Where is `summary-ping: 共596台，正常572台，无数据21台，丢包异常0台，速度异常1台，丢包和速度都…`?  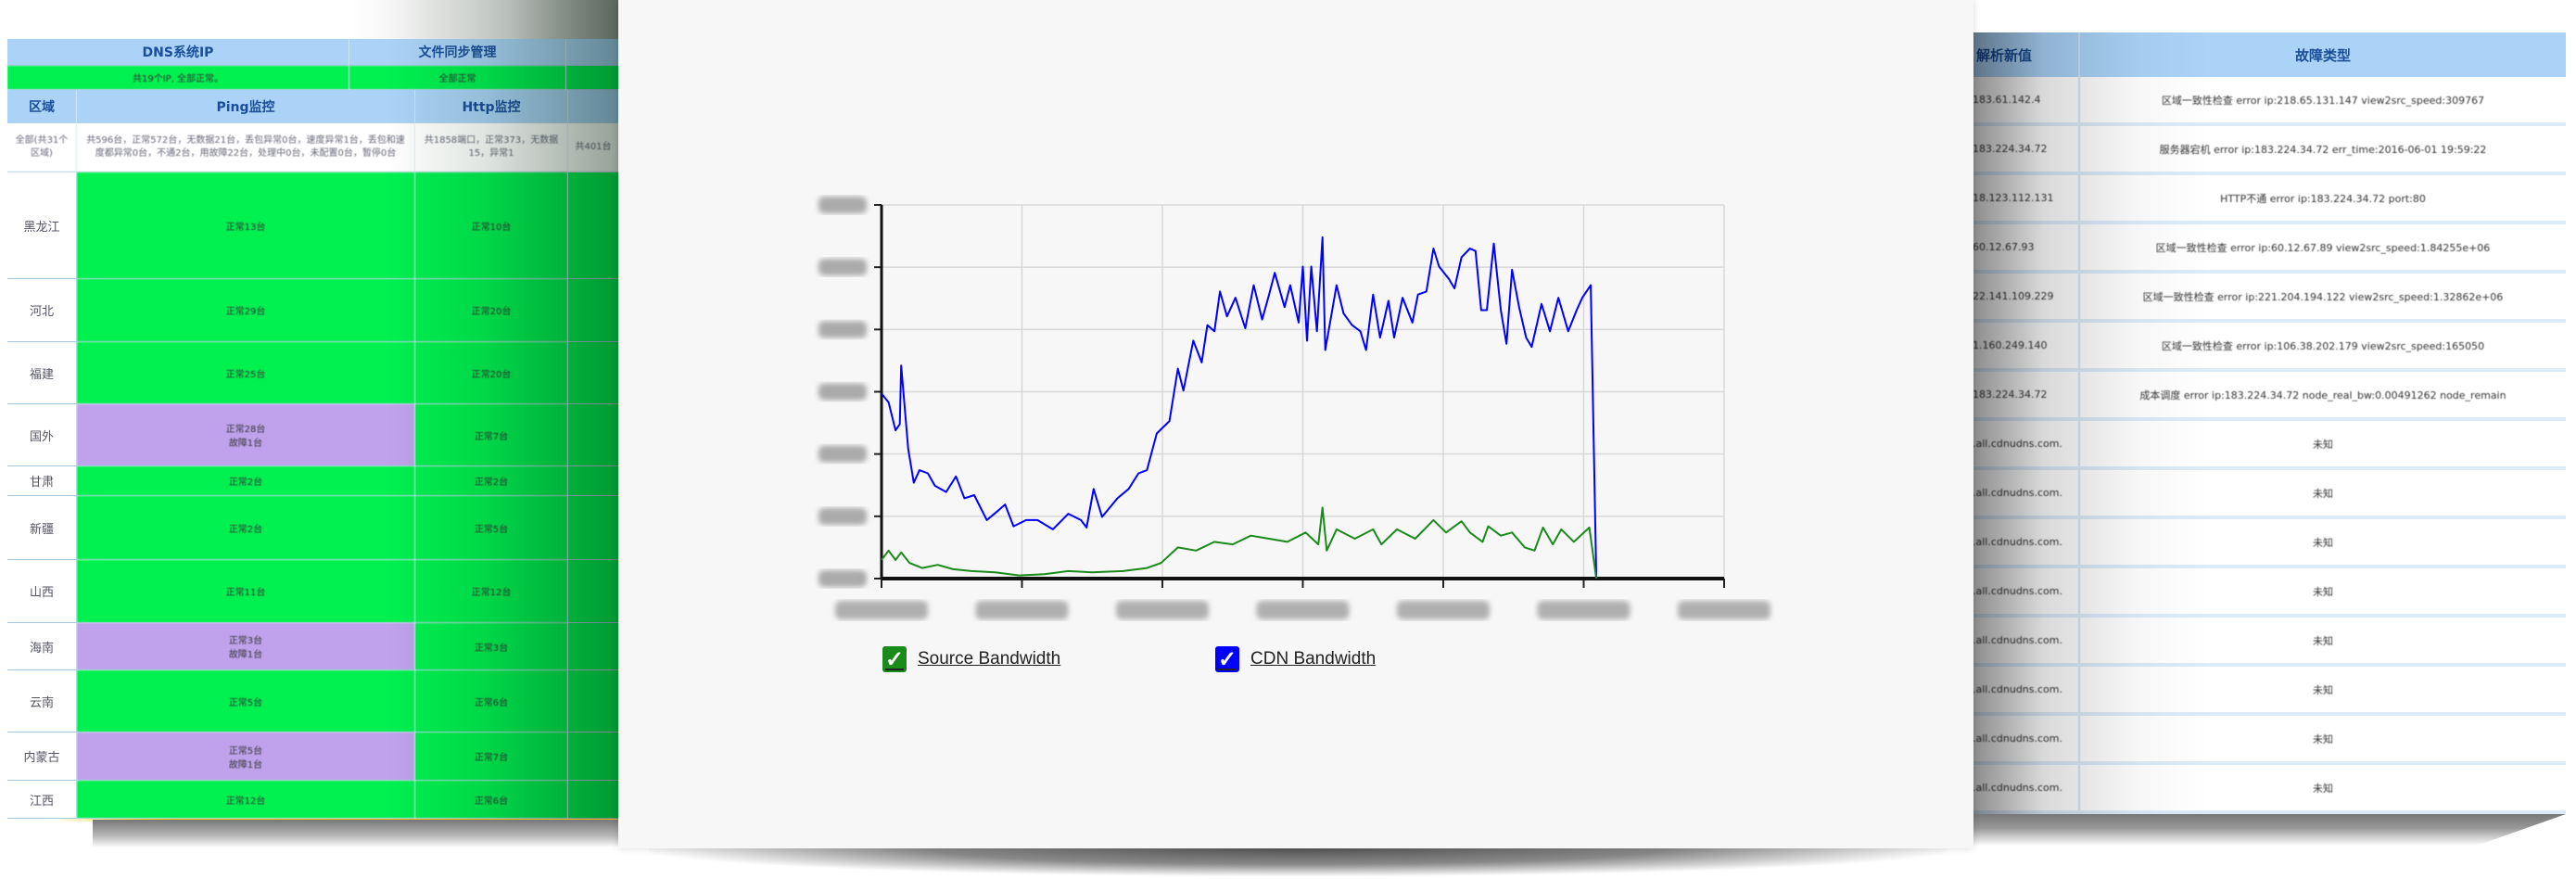 summary-ping: 共596台，正常572台，无数据21台，丢包异常0台，速度异常1台，丢包和速度都… is located at coordinates (246, 147).